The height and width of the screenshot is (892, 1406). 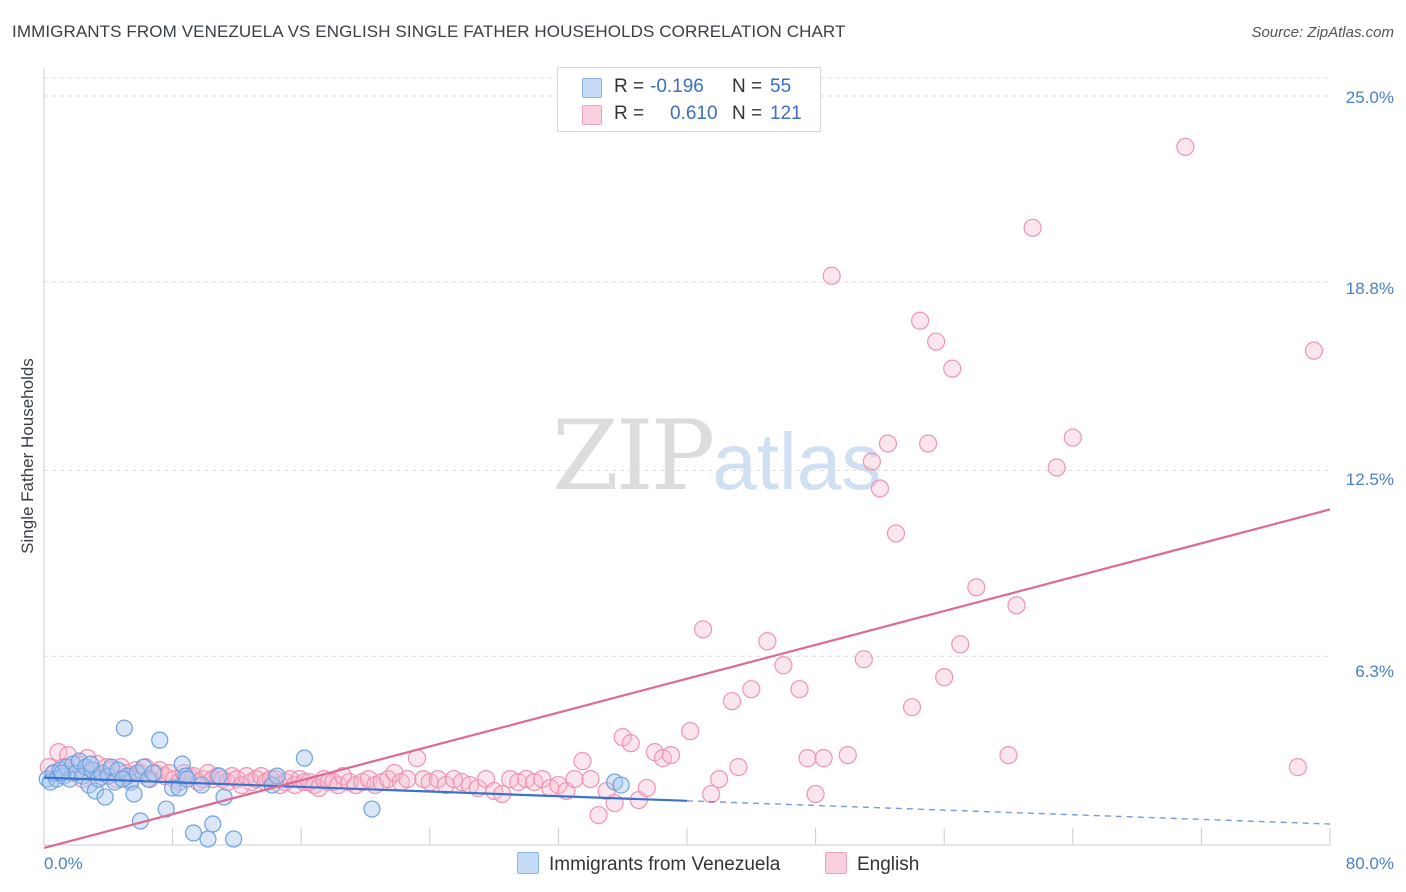 What do you see at coordinates (797, 461) in the screenshot?
I see `watermark-atlas: atlas` at bounding box center [797, 461].